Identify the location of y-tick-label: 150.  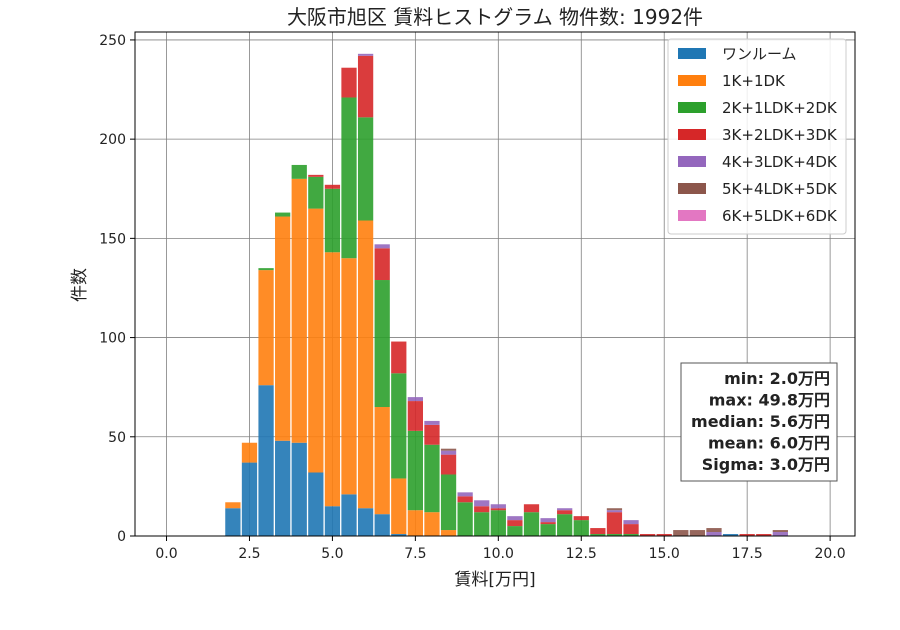
(112, 239).